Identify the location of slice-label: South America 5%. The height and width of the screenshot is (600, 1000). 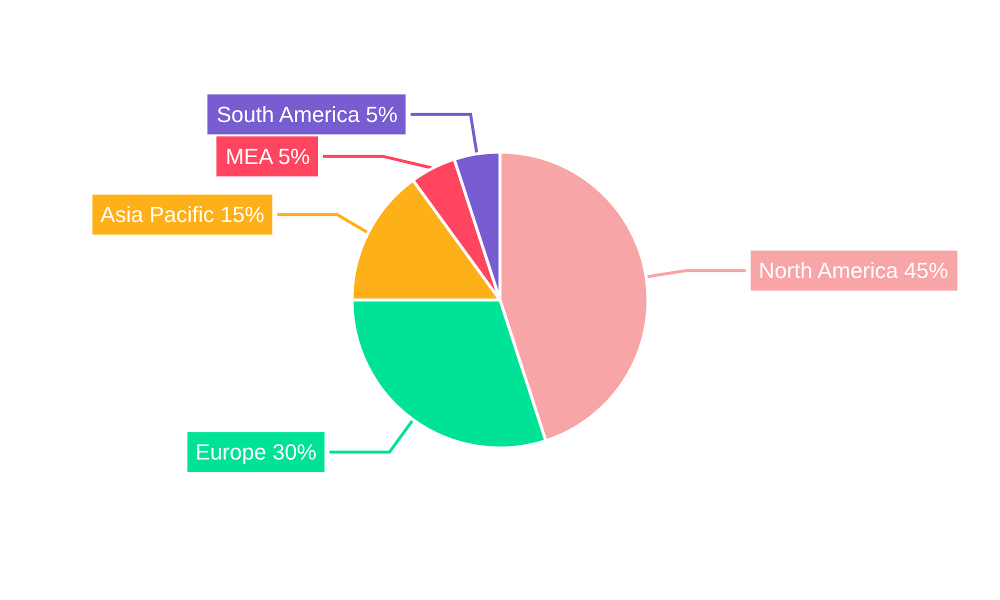
(307, 114).